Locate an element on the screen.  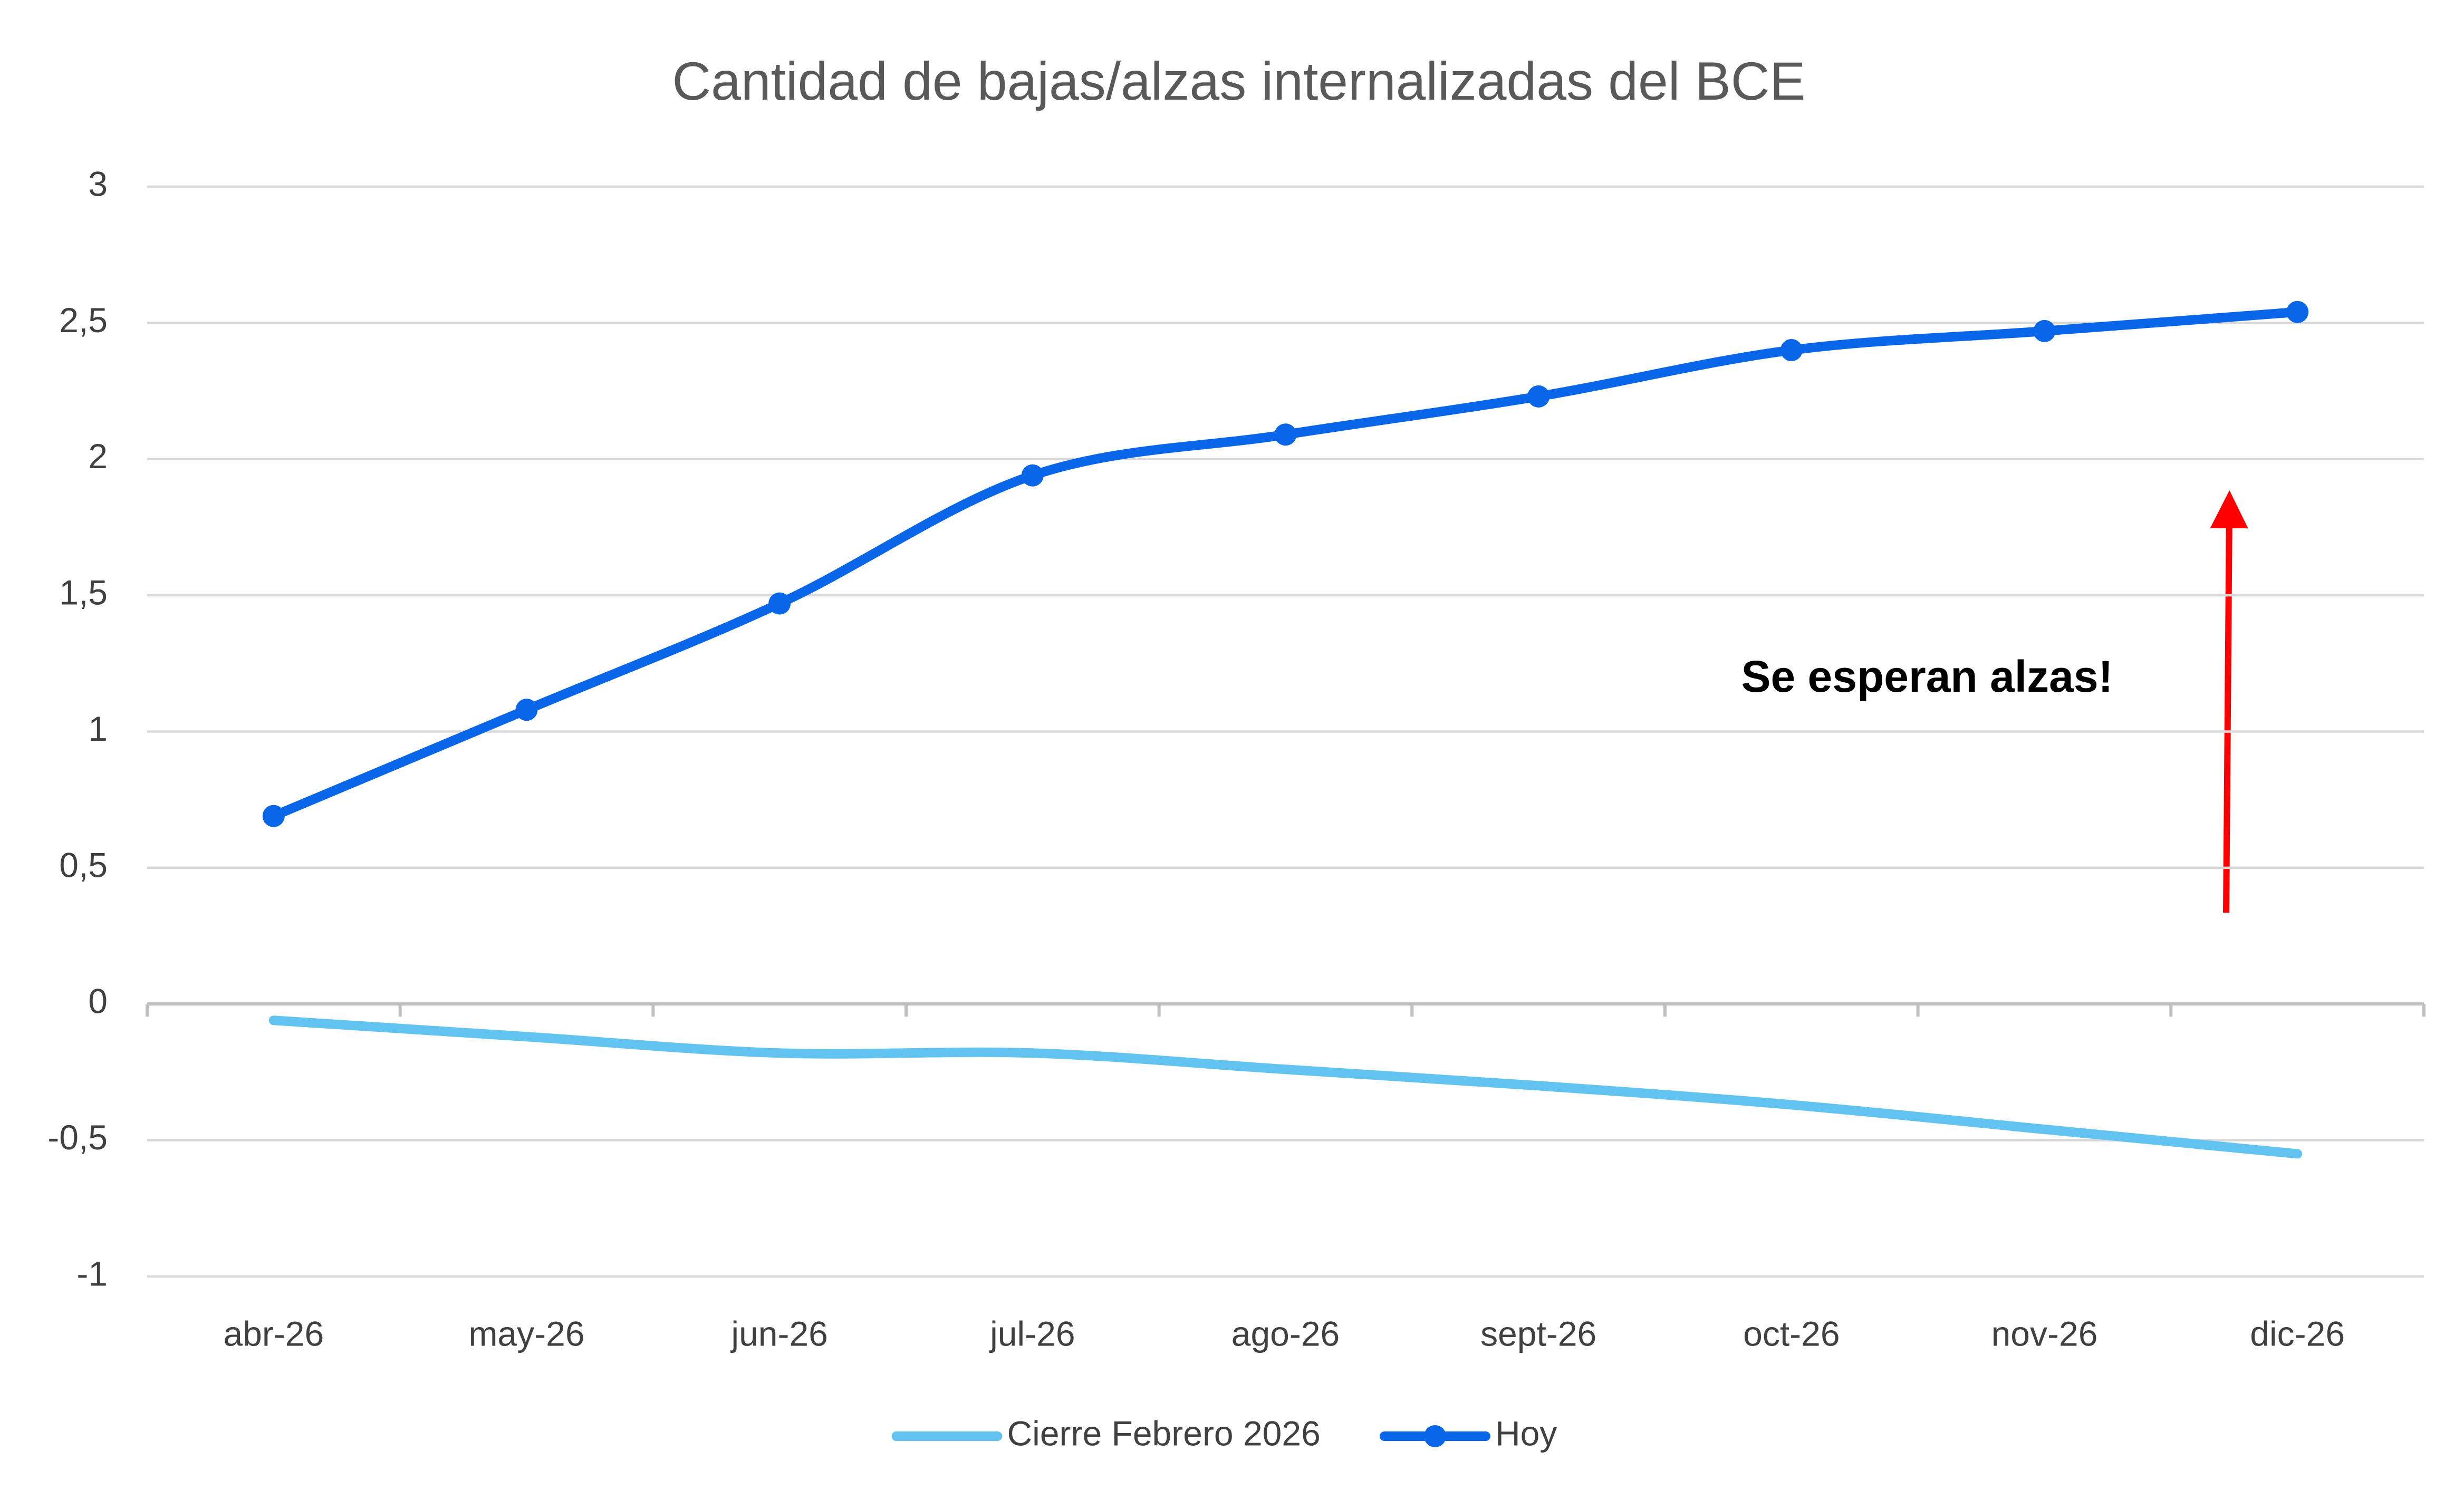
annotation-arrow is located at coordinates (2229, 701).